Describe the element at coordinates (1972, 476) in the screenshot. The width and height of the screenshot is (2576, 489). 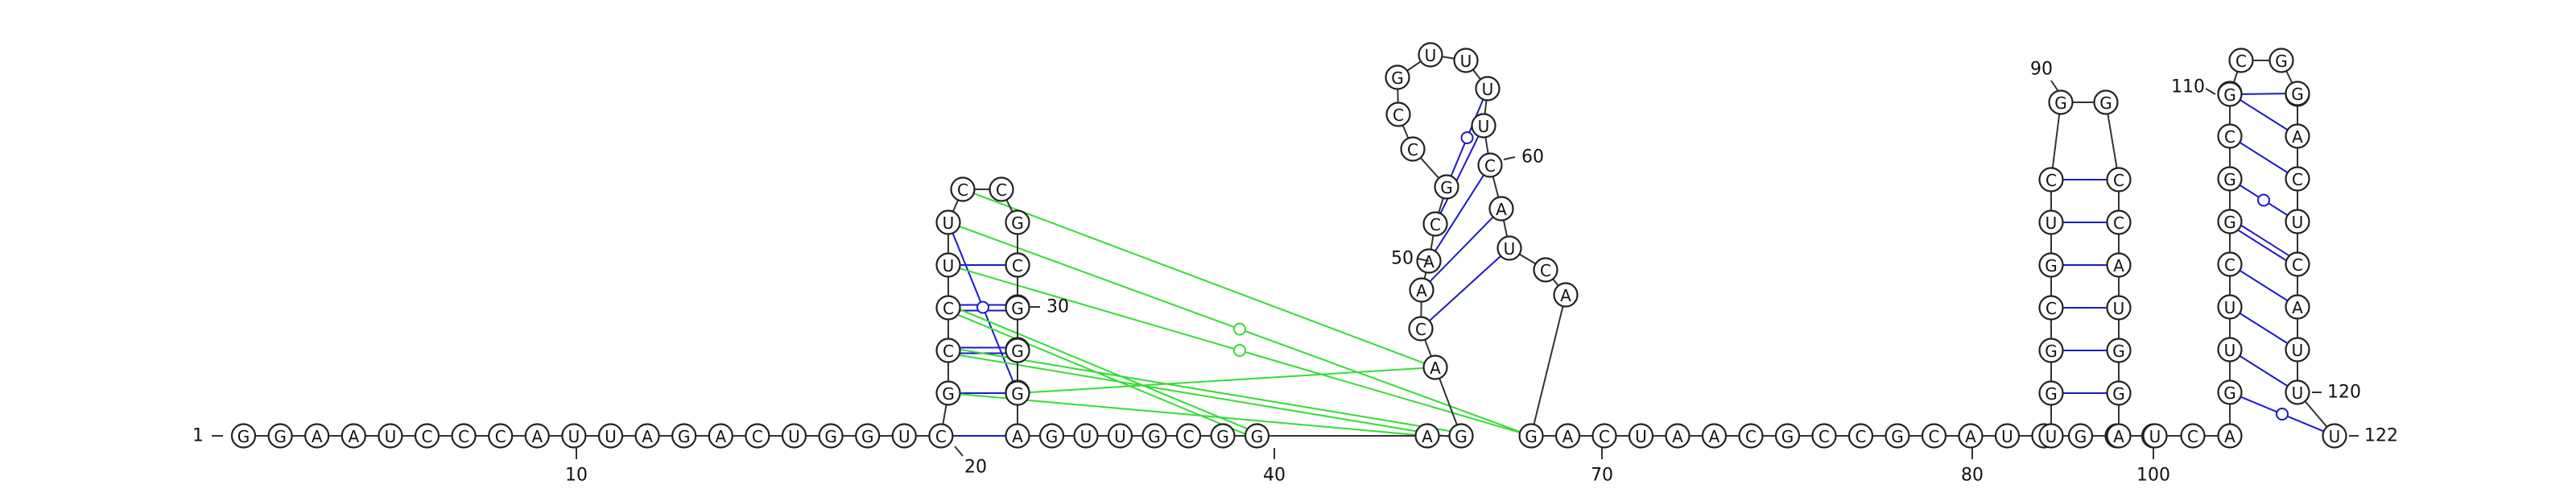
I see `position-label-text: 80` at that location.